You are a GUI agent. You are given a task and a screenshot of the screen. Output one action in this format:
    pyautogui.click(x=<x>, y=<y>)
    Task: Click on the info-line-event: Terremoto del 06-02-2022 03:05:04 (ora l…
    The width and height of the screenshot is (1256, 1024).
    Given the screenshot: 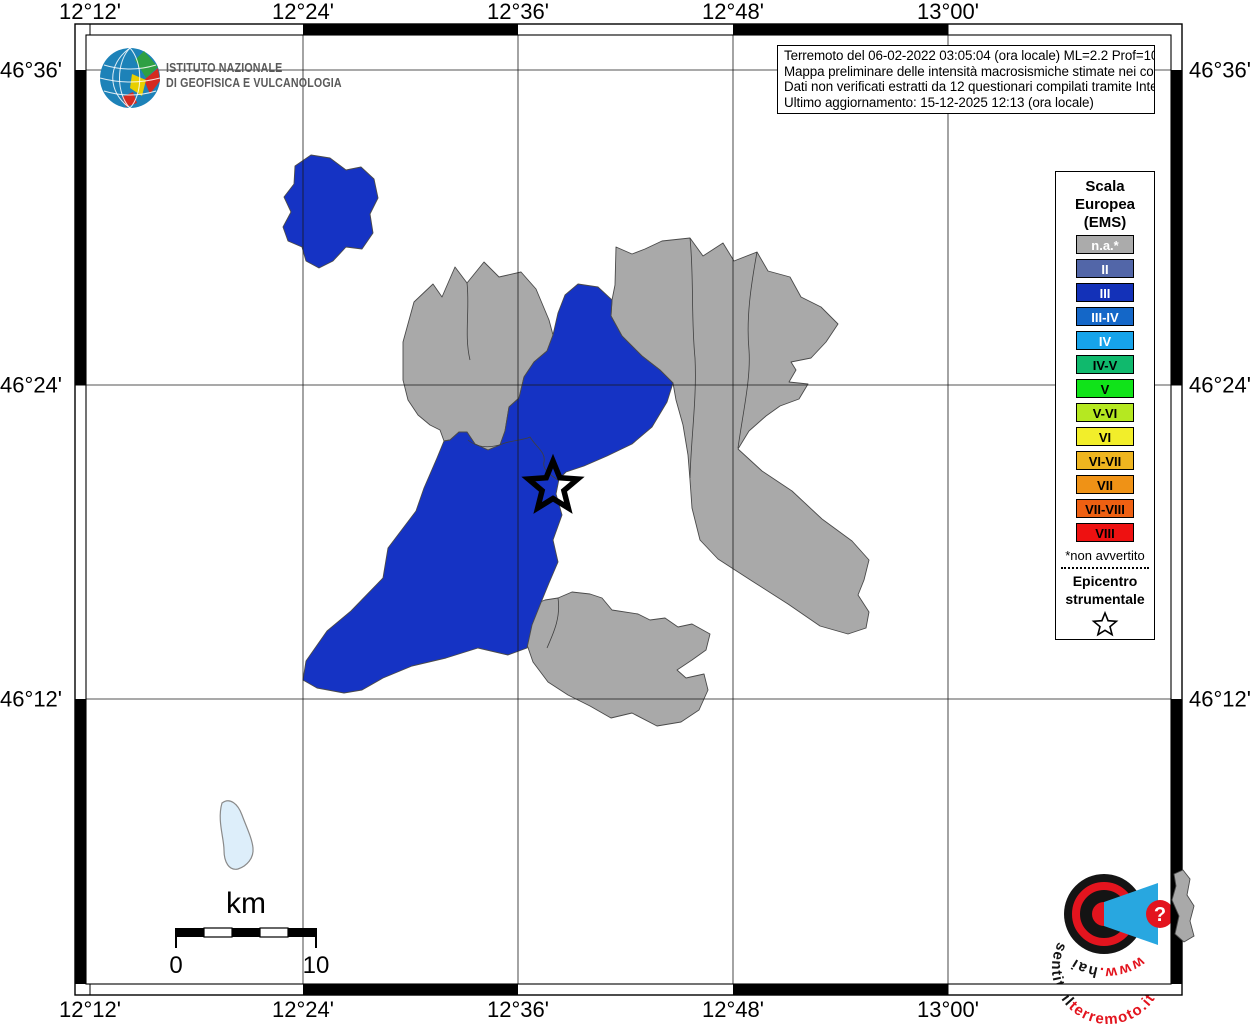 What is the action you would take?
    pyautogui.click(x=969, y=55)
    